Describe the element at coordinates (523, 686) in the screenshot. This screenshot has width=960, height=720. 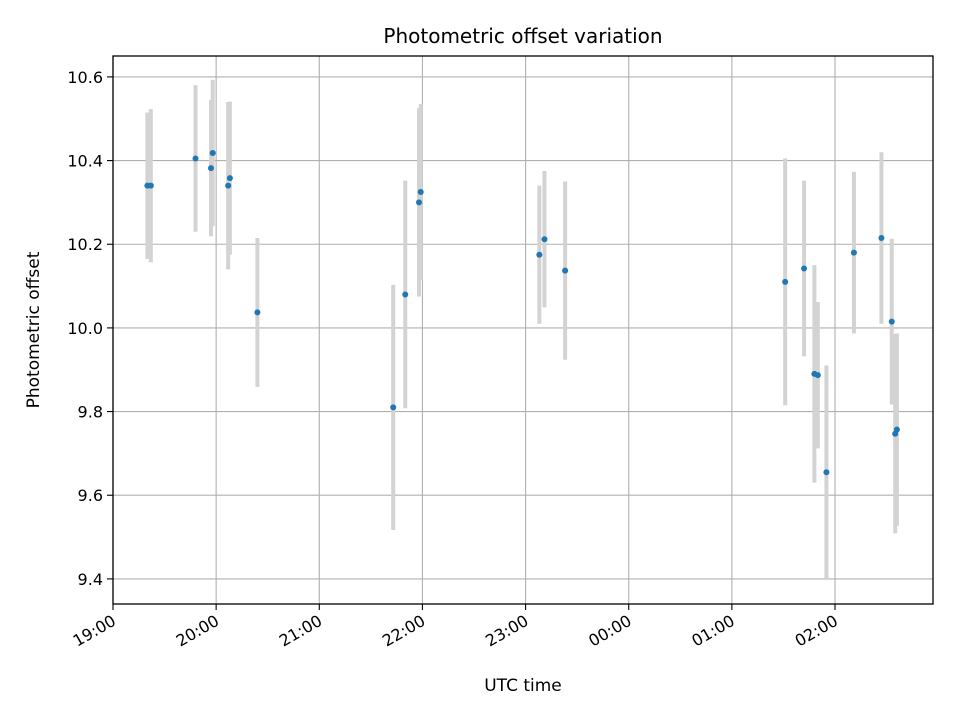
I see `x-axis-label: UTC time` at that location.